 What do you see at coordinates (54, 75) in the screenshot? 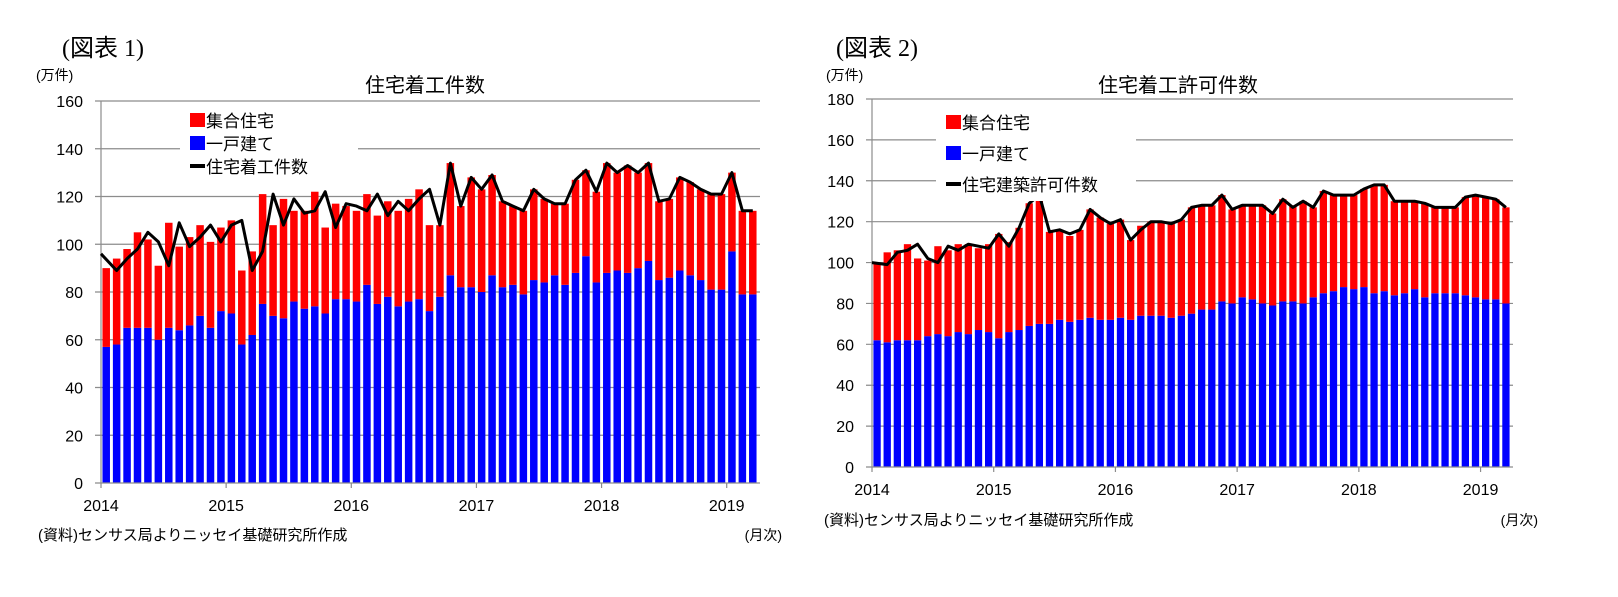
I see `y-unit-label: (万件)` at bounding box center [54, 75].